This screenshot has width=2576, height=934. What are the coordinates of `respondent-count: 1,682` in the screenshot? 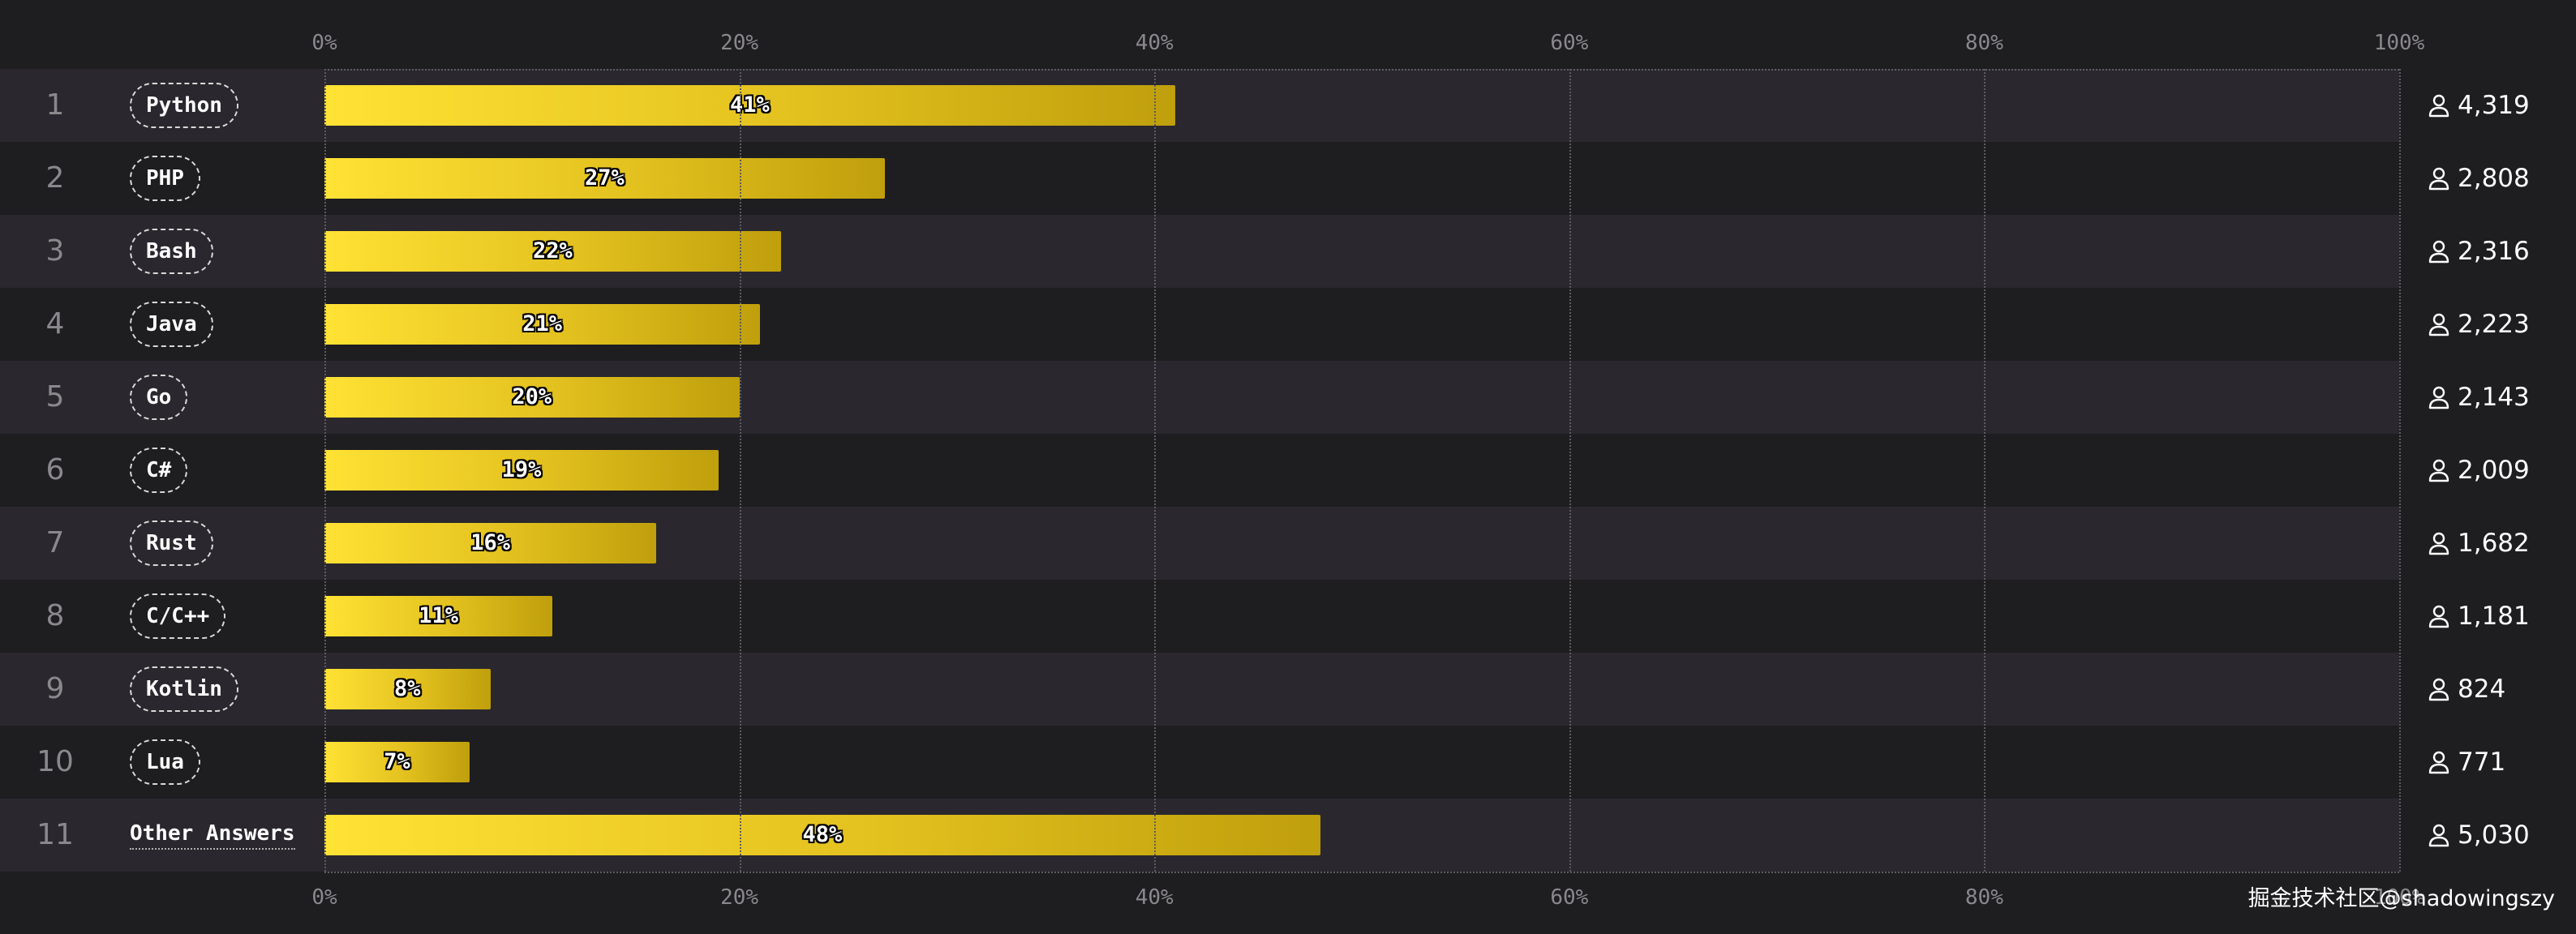 It's located at (2479, 543).